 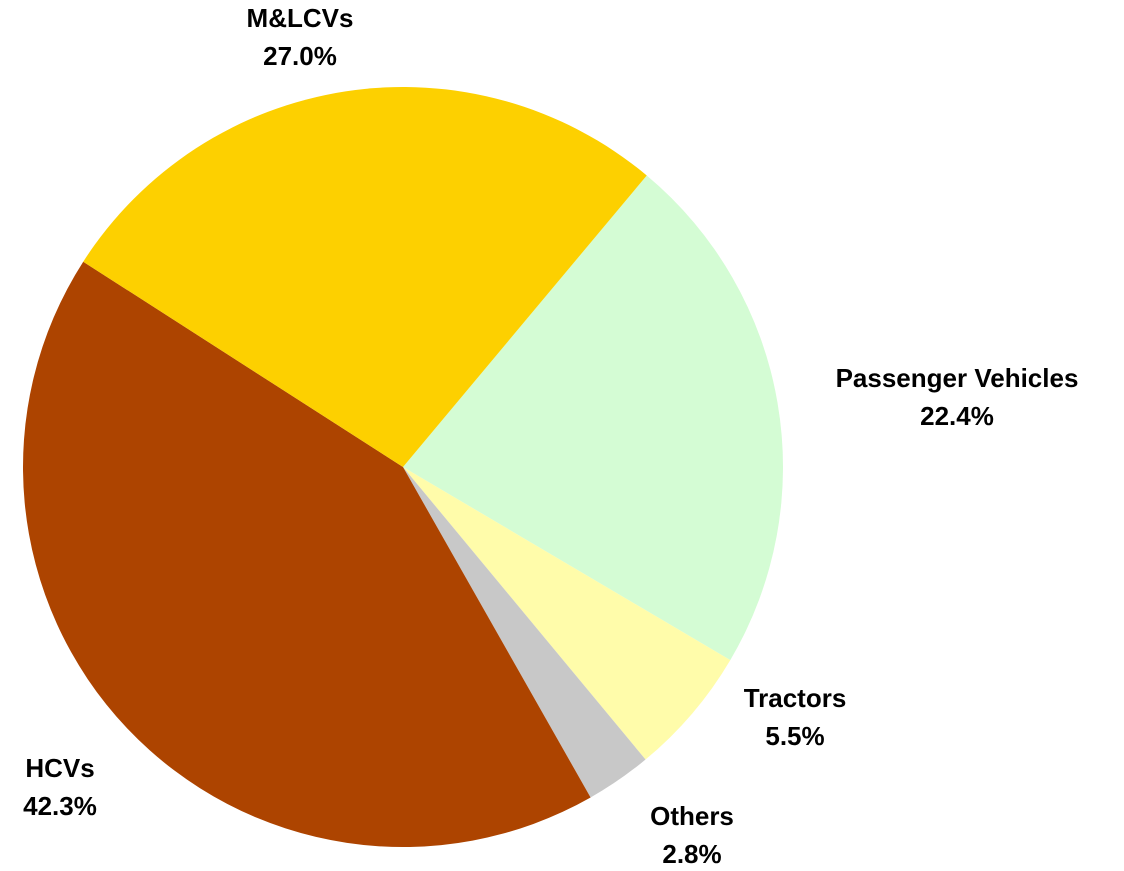 I want to click on slice-label: Passenger Vehicles, so click(x=957, y=378).